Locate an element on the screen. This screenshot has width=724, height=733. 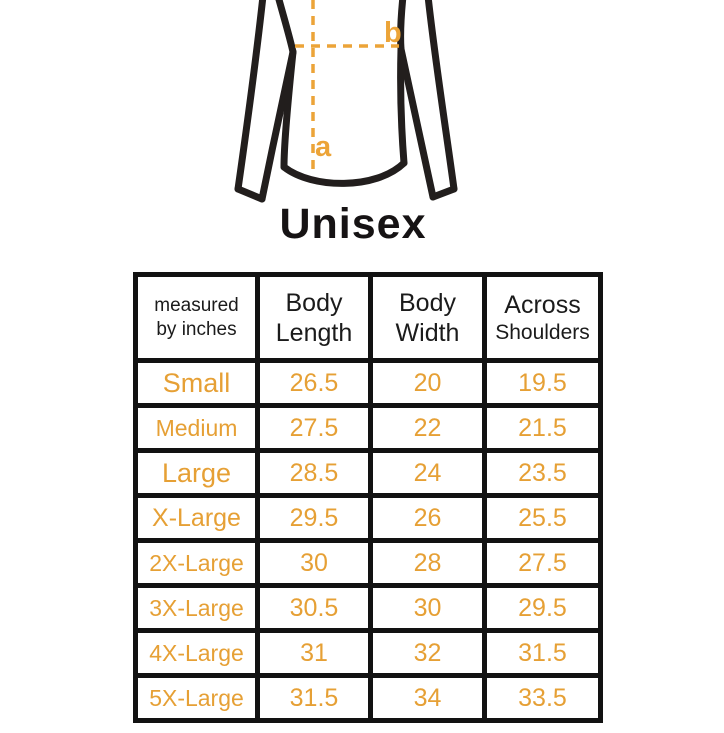
header-line: measured is located at coordinates (196, 305).